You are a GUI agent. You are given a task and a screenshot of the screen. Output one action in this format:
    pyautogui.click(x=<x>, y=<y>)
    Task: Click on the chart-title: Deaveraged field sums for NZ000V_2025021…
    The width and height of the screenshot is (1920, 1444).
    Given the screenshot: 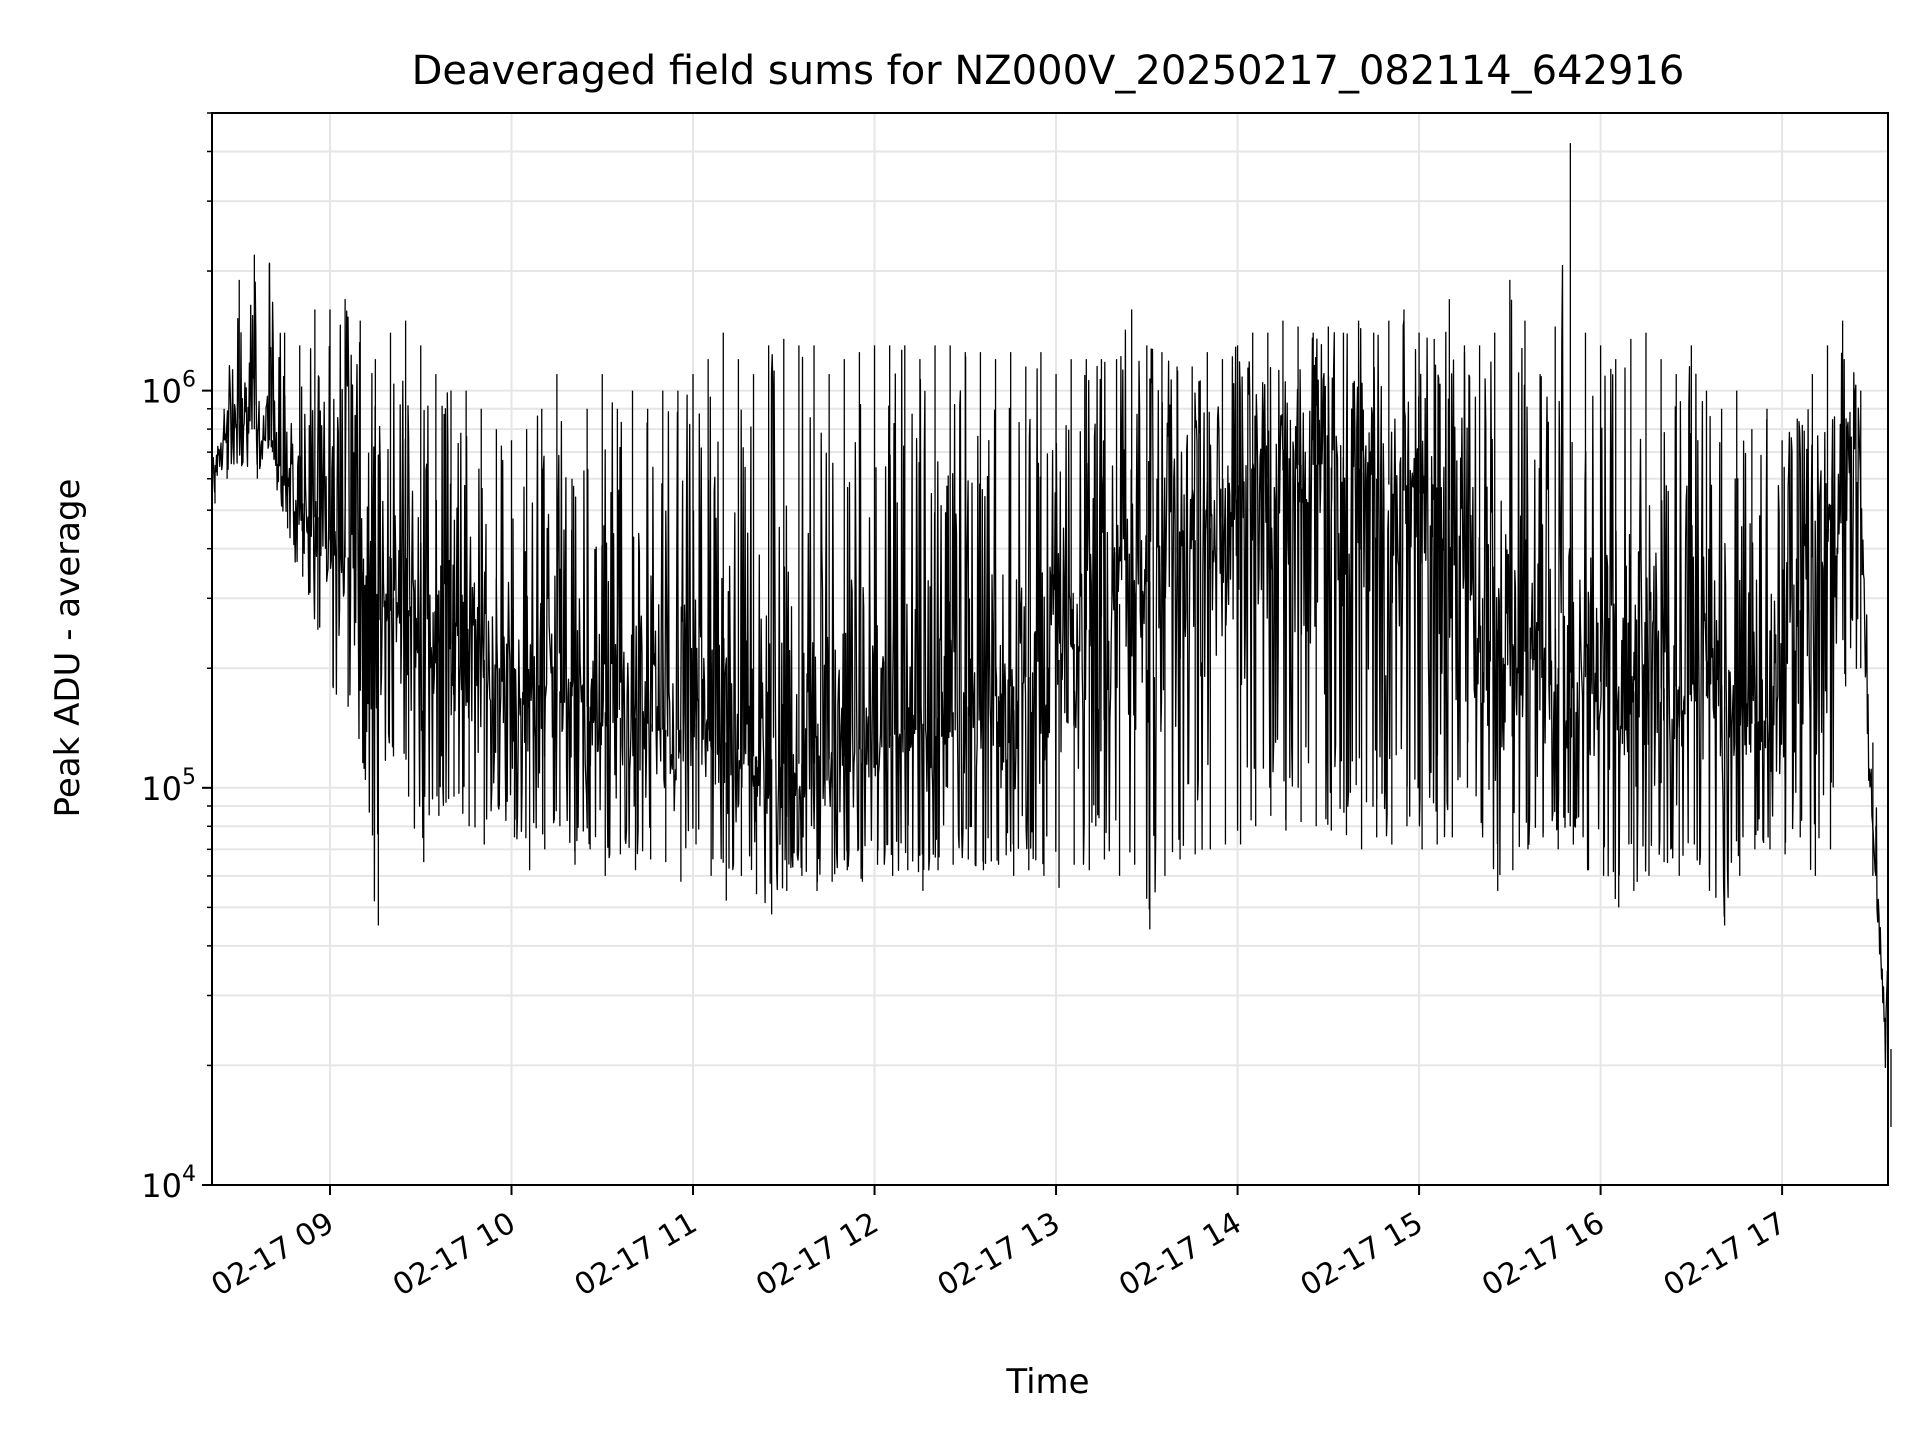 What is the action you would take?
    pyautogui.click(x=1048, y=71)
    